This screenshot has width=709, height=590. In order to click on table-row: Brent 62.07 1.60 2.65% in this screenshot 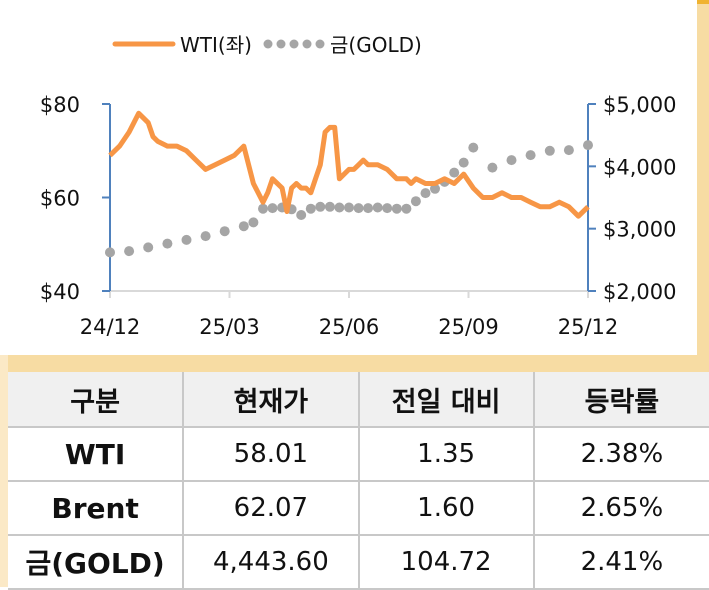, I will do `click(358, 508)`.